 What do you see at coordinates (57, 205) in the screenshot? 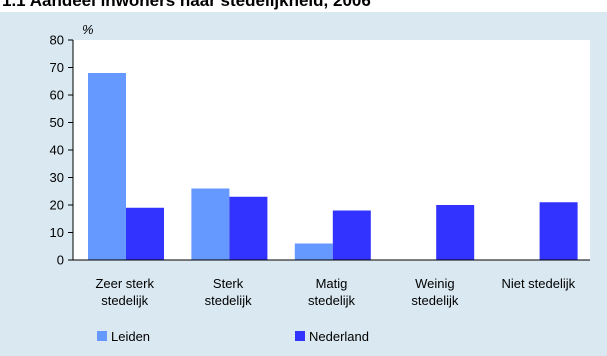
I see `y-tick-label: 20` at bounding box center [57, 205].